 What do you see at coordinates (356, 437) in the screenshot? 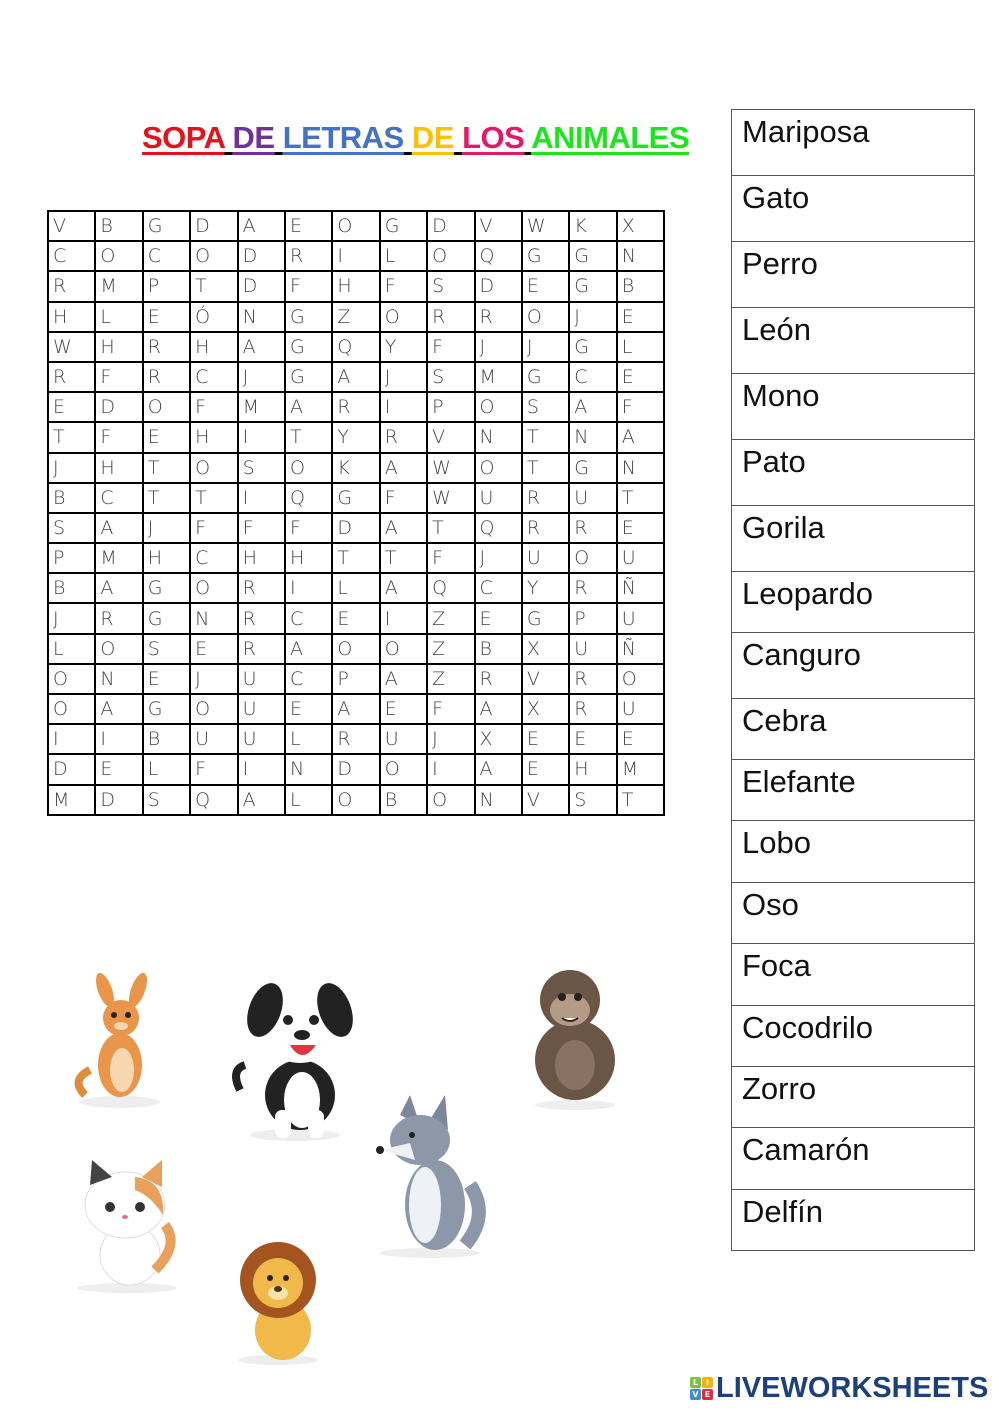
I see `grid-cell: Y` at bounding box center [356, 437].